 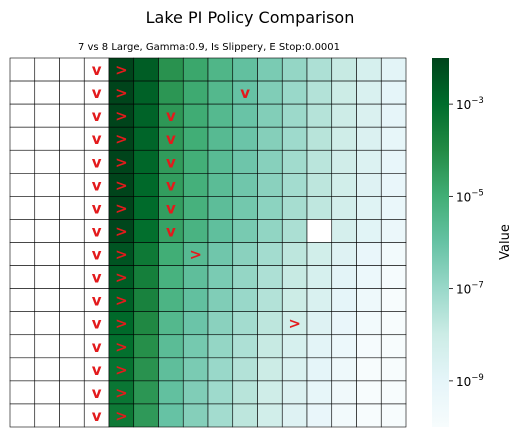 What do you see at coordinates (466, 242) in the screenshot?
I see `colorbar-ticks: 10−3 10−5 10−7 10−9` at bounding box center [466, 242].